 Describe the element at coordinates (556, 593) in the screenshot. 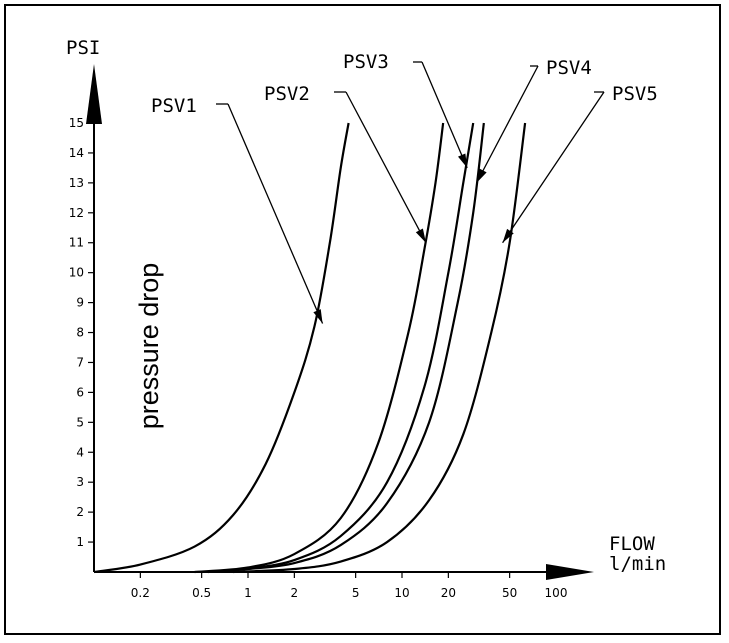

I see `x-tick-label: 100` at that location.